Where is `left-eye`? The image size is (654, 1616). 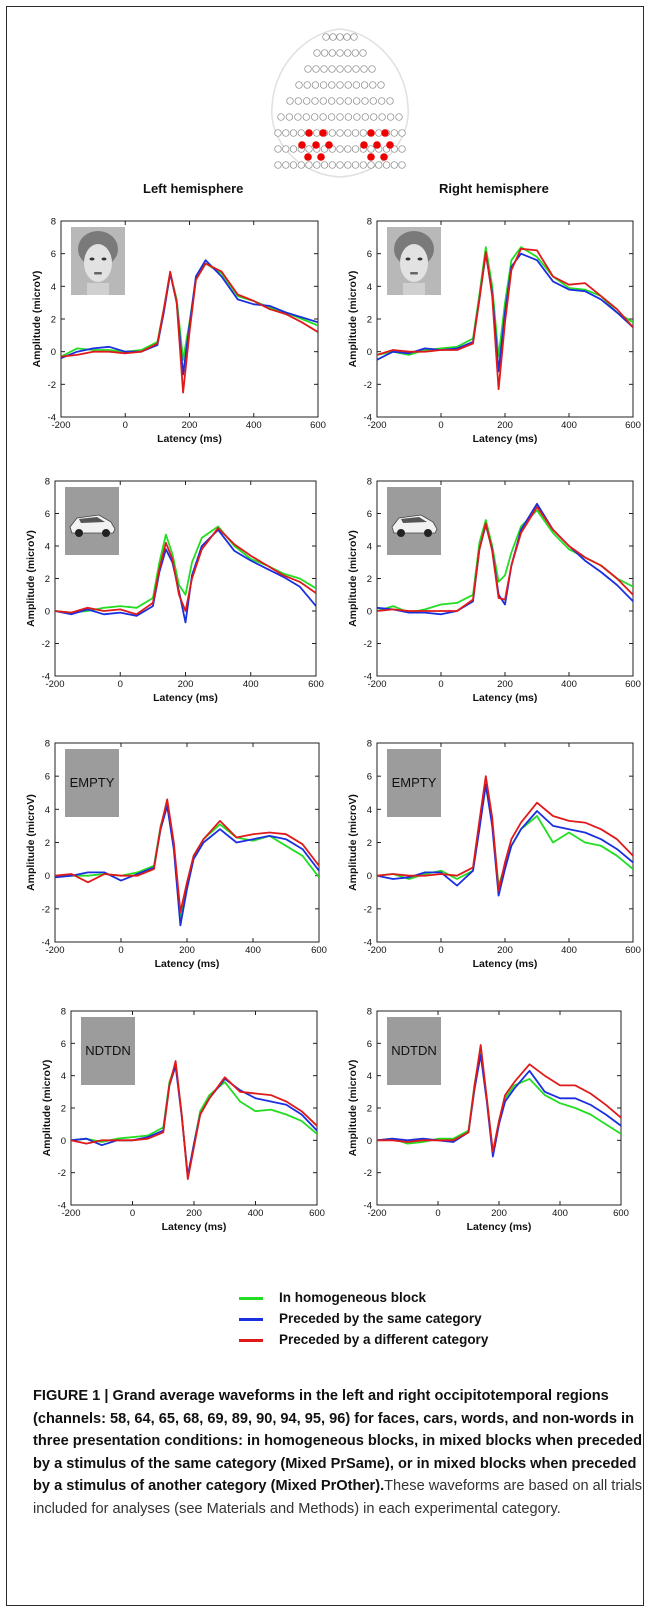 left-eye is located at coordinates (408, 259).